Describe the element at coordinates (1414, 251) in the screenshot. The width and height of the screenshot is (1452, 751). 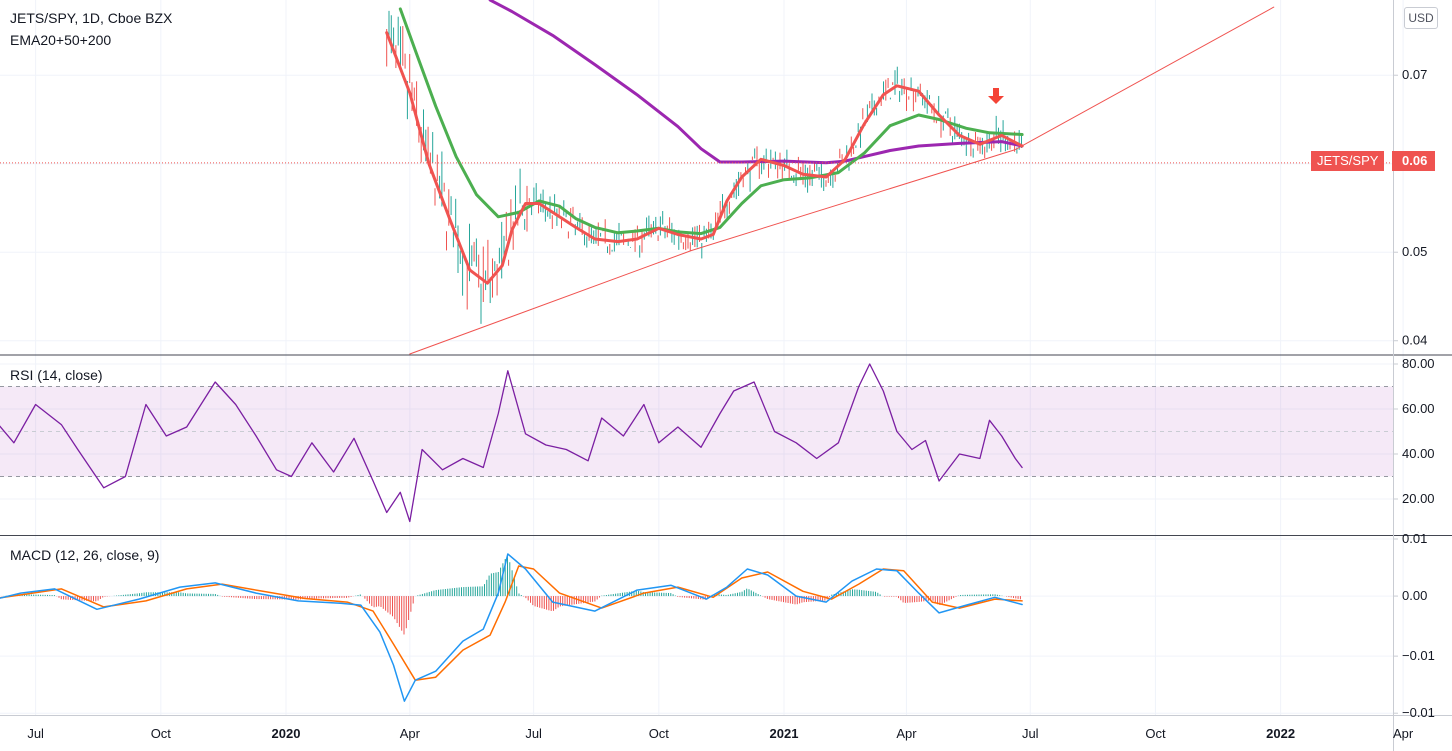
I see `price-tick-label: 0.05` at that location.